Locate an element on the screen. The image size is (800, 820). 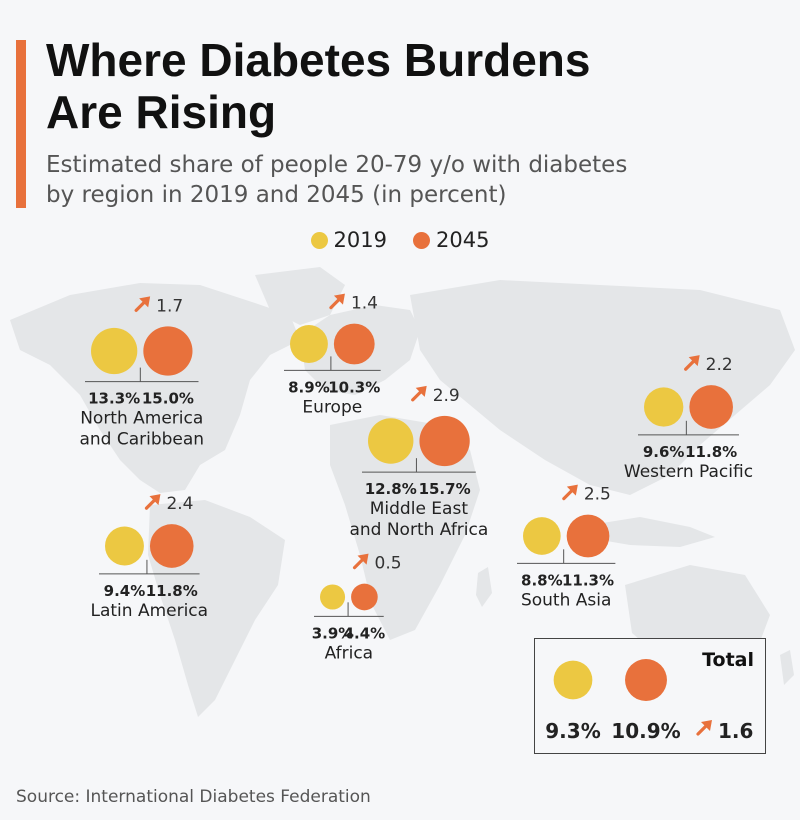
legend: 2019 2045 is located at coordinates (400, 240).